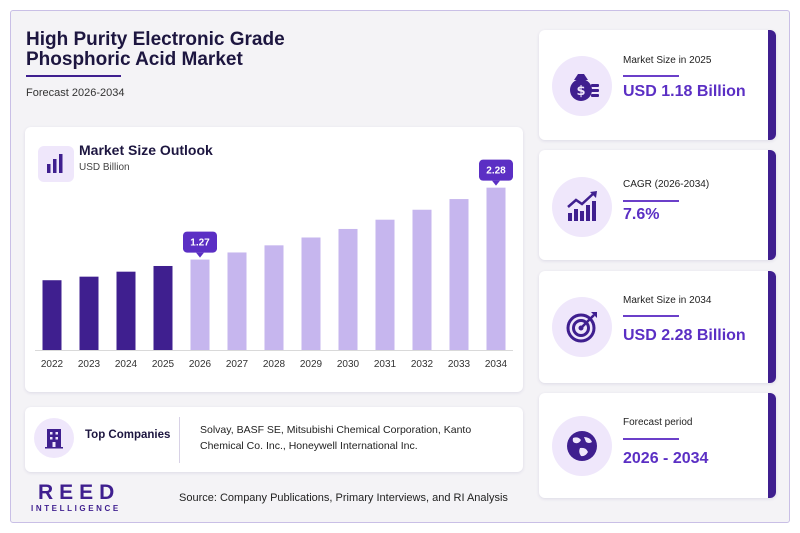  I want to click on x-tick-label: 2029, so click(311, 364).